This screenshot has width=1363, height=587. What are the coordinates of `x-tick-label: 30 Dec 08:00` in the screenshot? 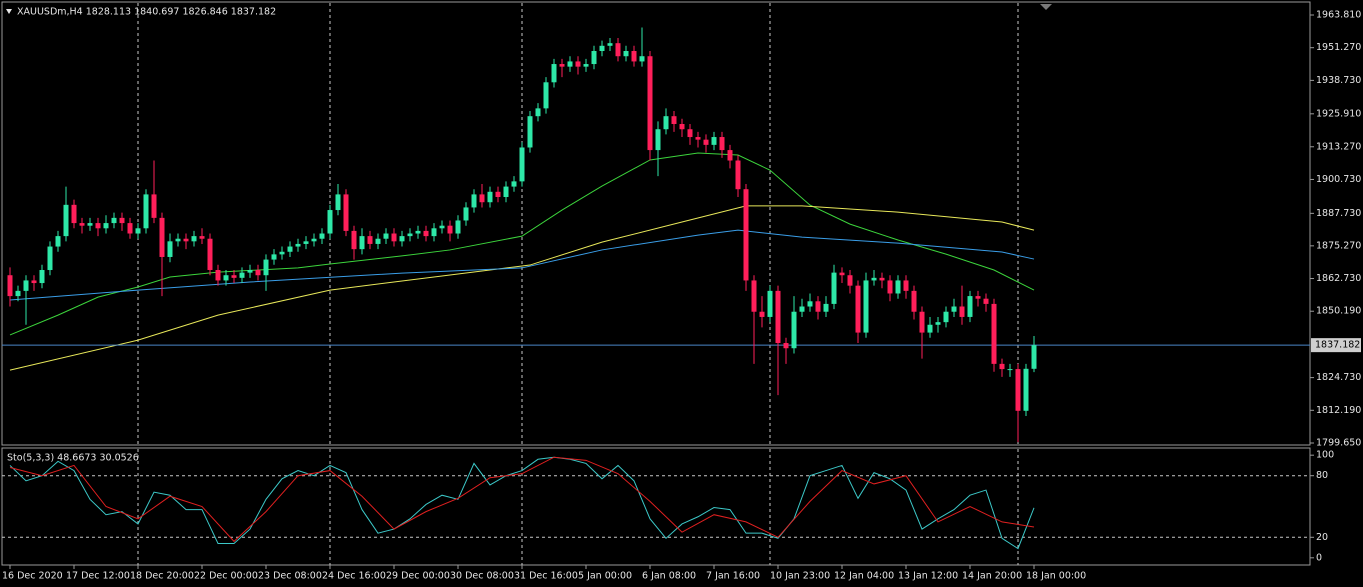 It's located at (482, 576).